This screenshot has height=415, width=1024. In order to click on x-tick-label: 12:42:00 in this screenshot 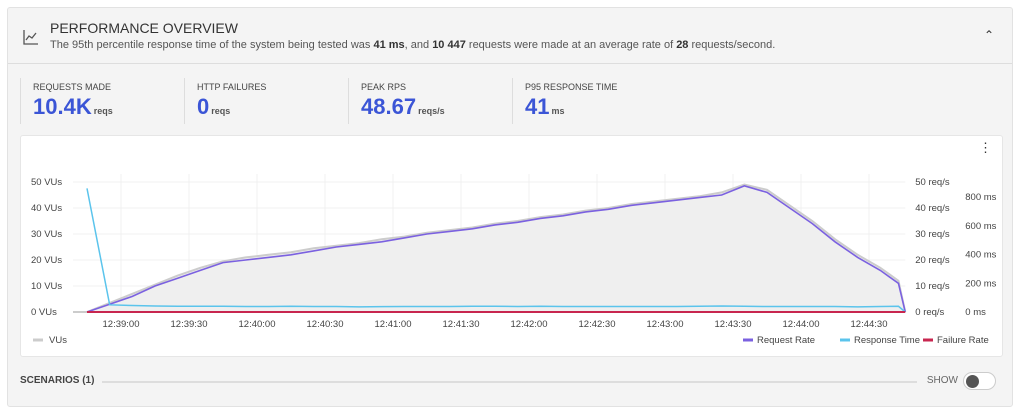, I will do `click(529, 324)`.